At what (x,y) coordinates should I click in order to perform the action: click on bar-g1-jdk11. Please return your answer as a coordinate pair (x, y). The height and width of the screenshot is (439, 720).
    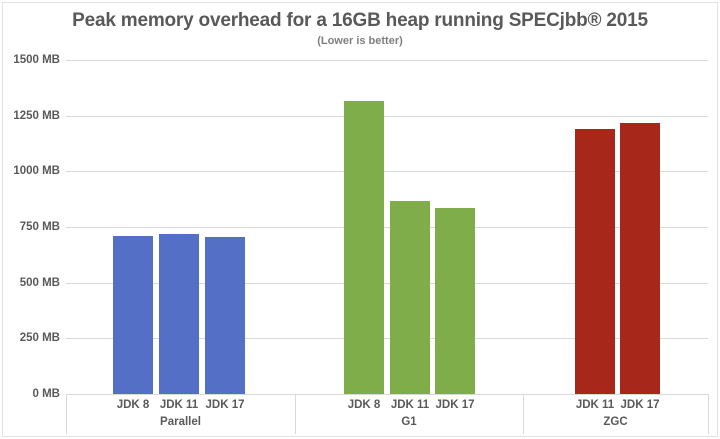
    Looking at the image, I should click on (410, 297).